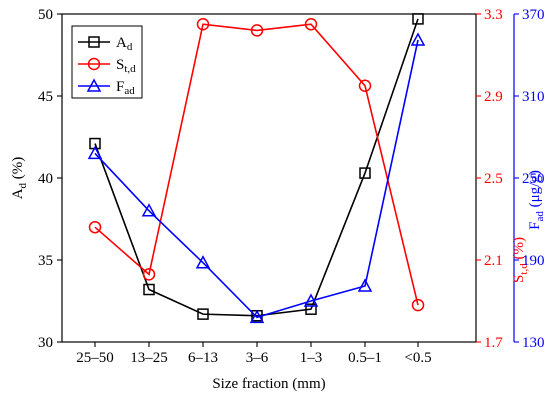 This screenshot has width=550, height=400. What do you see at coordinates (257, 358) in the screenshot?
I see `x-tick-label: 3–6` at bounding box center [257, 358].